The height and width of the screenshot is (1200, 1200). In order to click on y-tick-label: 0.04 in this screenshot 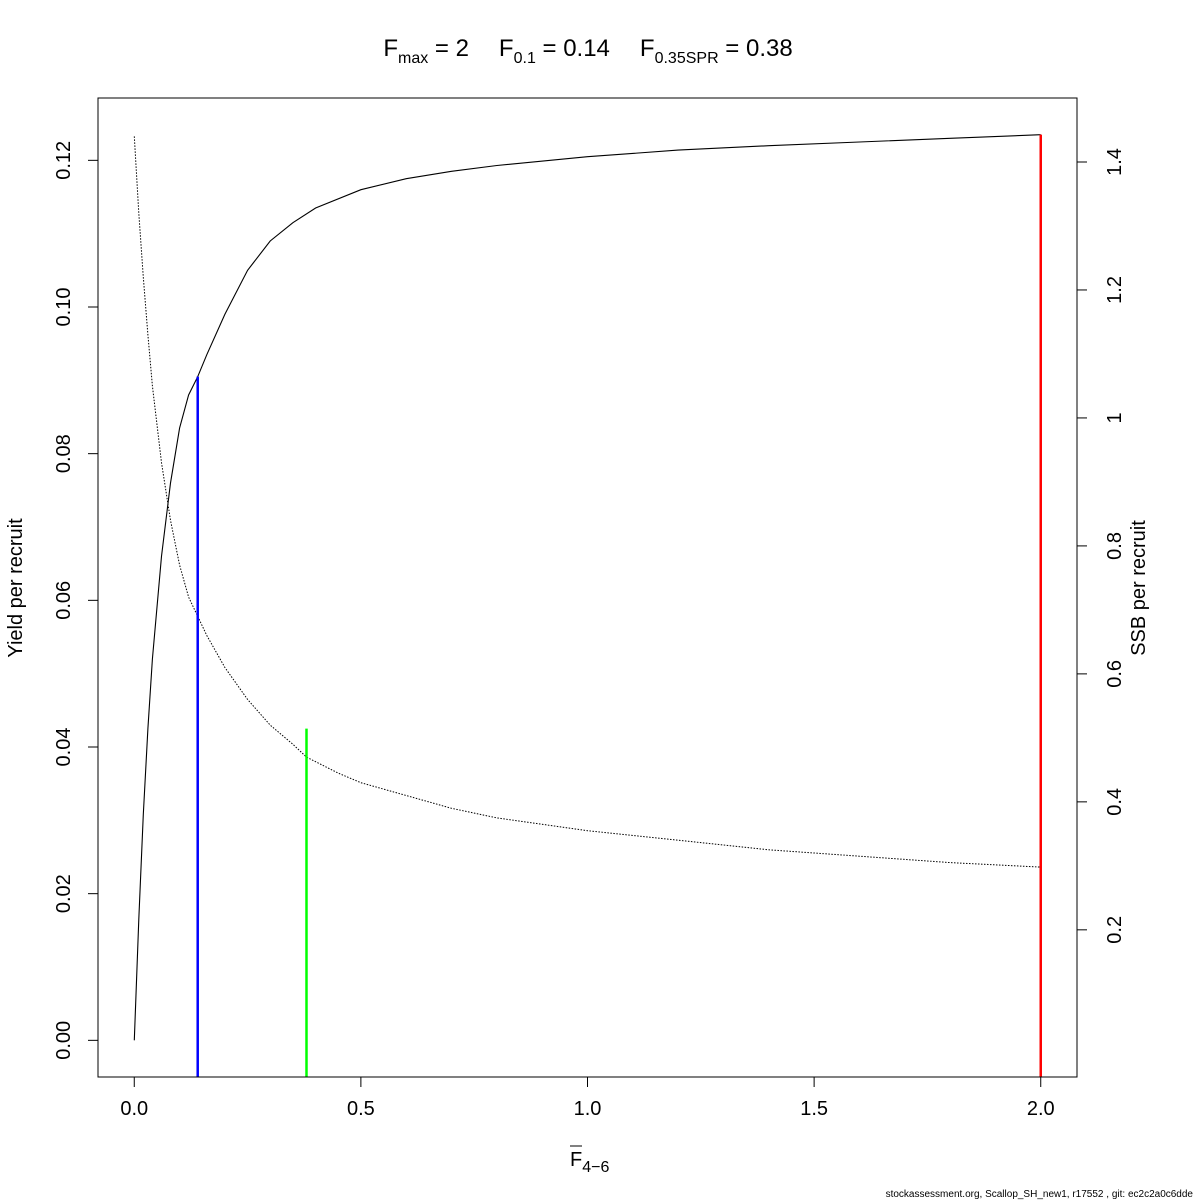, I will do `click(64, 747)`.